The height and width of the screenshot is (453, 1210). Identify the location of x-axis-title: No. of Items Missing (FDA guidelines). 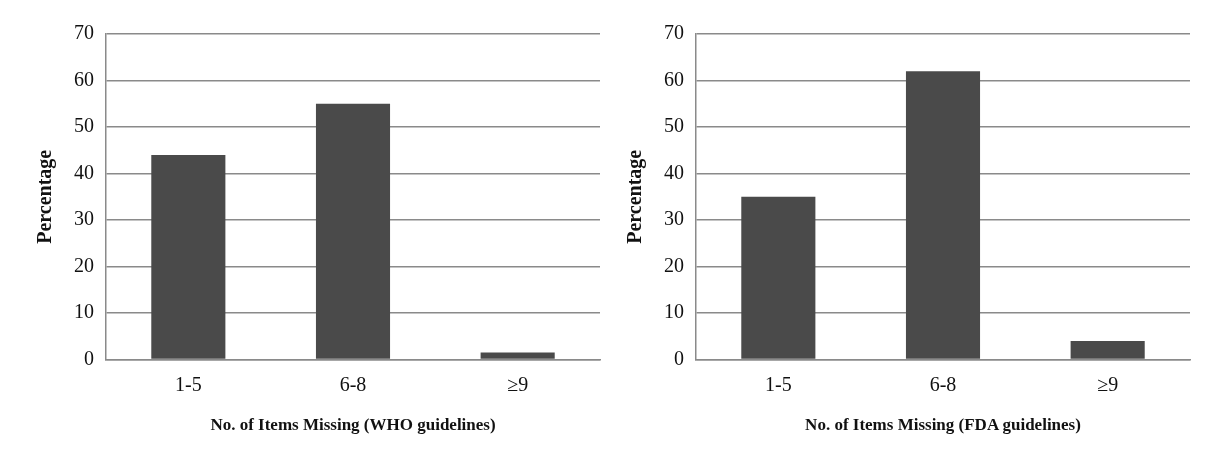
(943, 425).